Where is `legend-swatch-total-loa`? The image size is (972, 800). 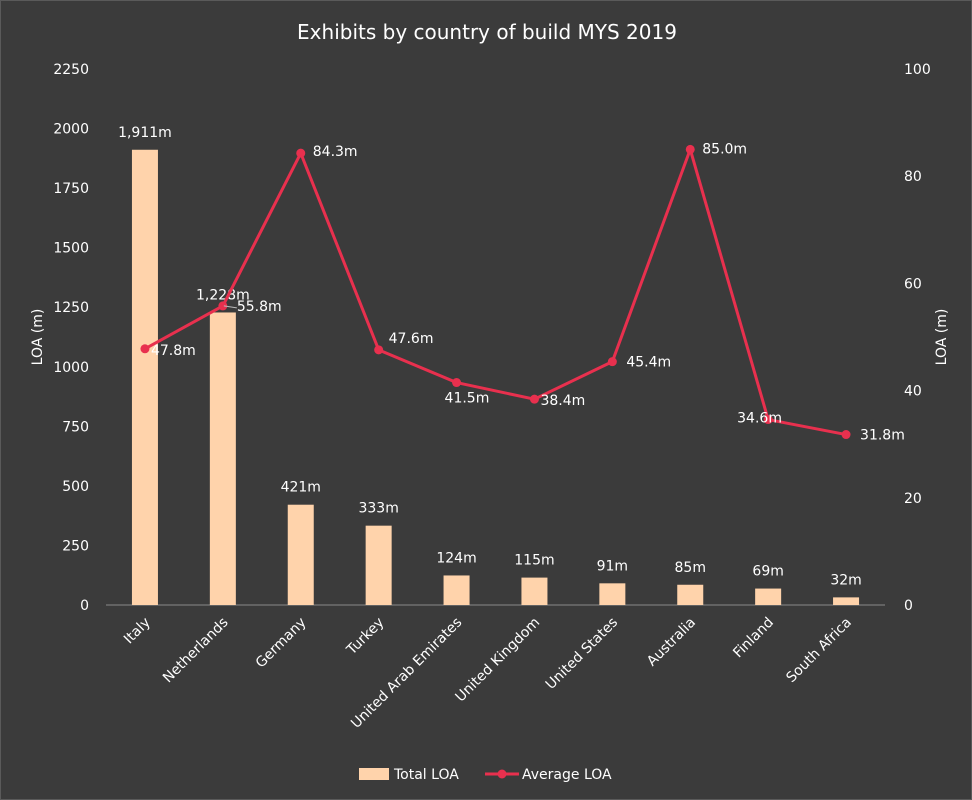
legend-swatch-total-loa is located at coordinates (374, 774).